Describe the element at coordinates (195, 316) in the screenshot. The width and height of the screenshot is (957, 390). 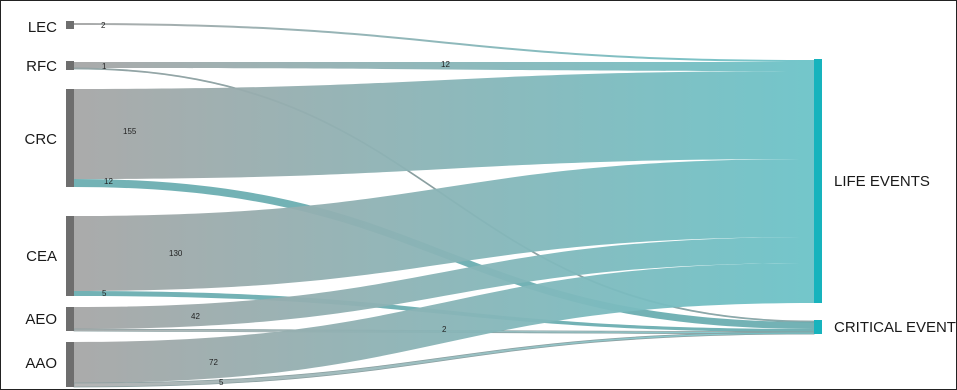
I see `flow-value-label: 42` at that location.